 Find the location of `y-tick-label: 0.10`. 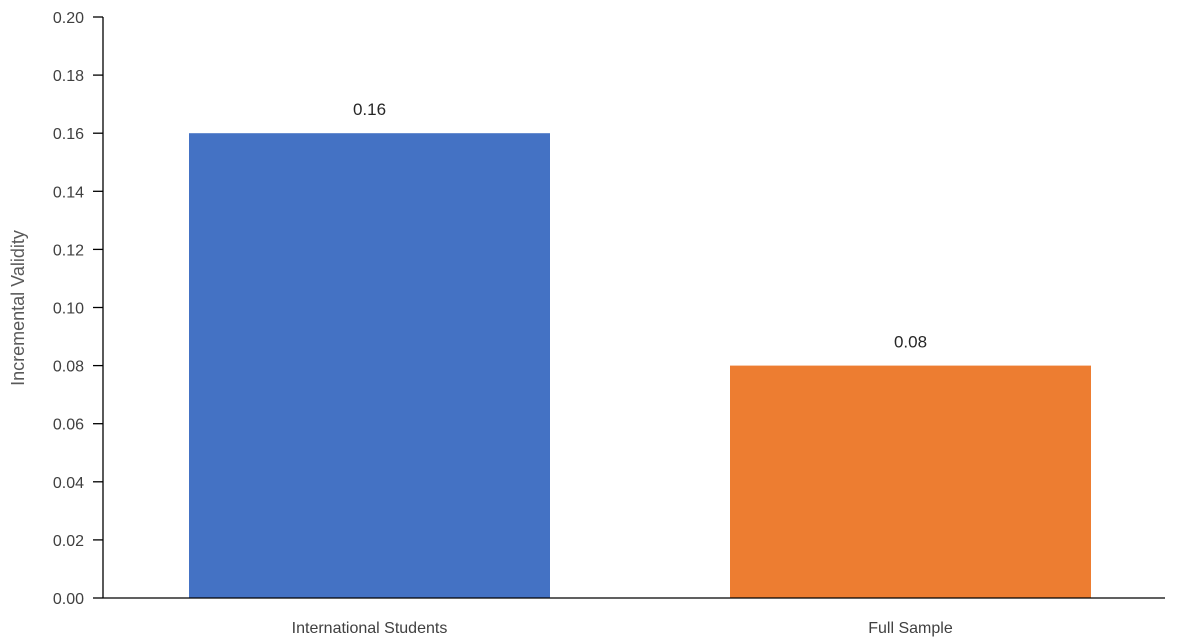

y-tick-label: 0.10 is located at coordinates (68, 309).